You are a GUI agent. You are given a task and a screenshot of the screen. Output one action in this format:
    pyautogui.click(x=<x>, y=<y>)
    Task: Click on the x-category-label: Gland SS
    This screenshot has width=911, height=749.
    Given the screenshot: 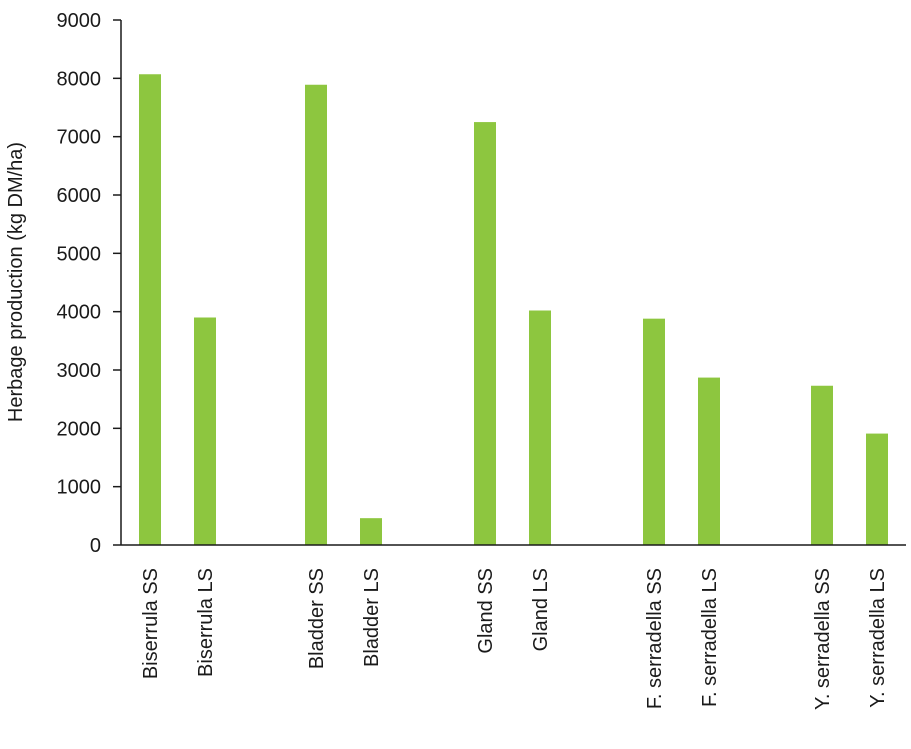 What is the action you would take?
    pyautogui.click(x=486, y=611)
    